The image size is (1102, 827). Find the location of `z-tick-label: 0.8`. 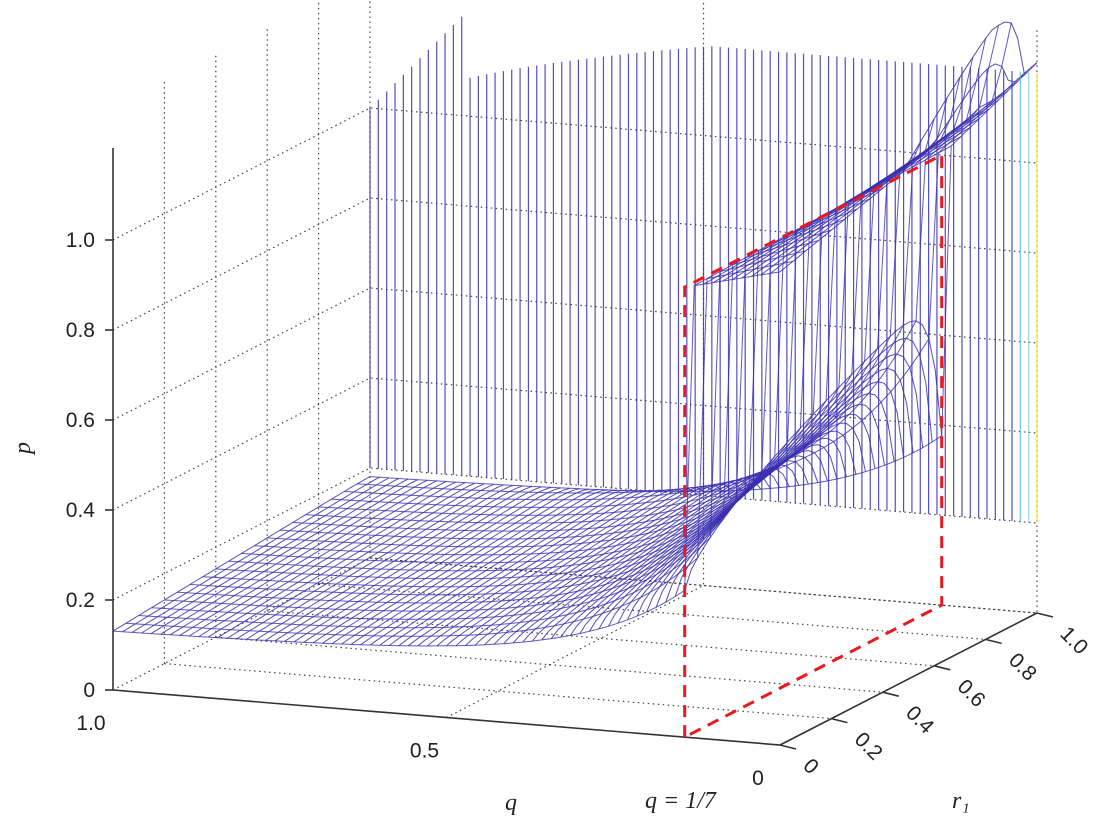

z-tick-label: 0.8 is located at coordinates (80, 330).